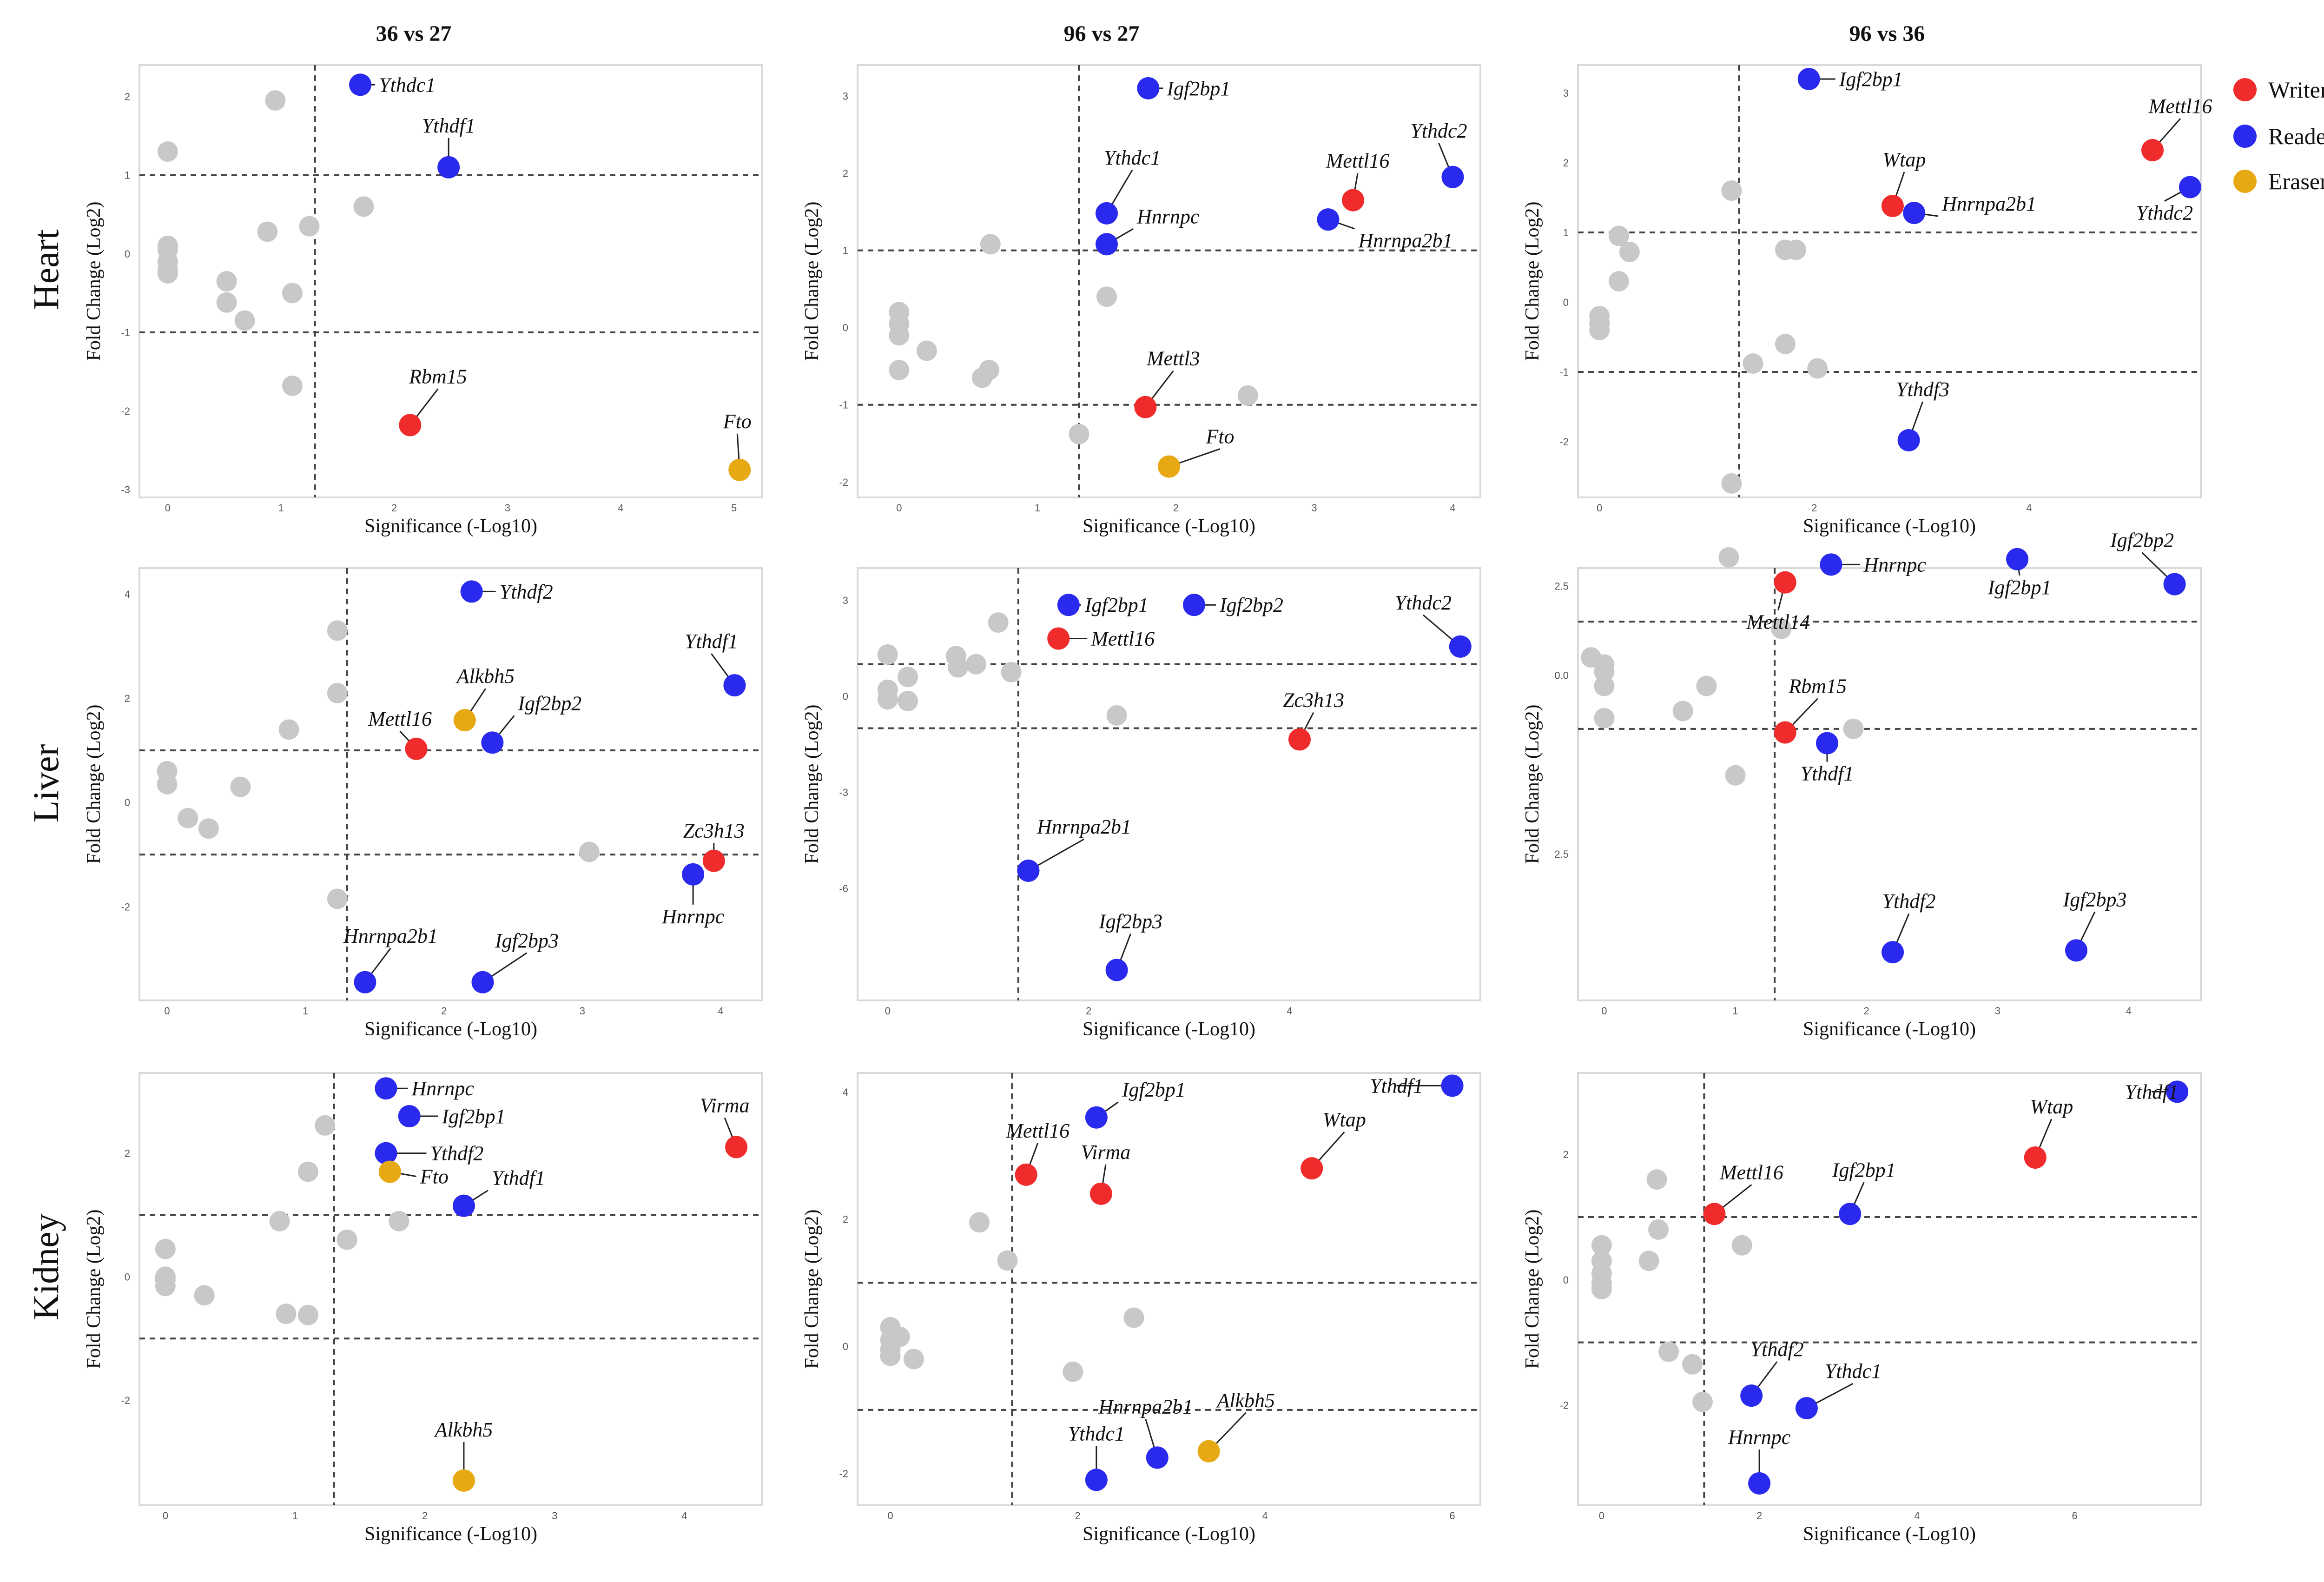  I want to click on gene-label-zc3h13: Zc3h13, so click(1313, 700).